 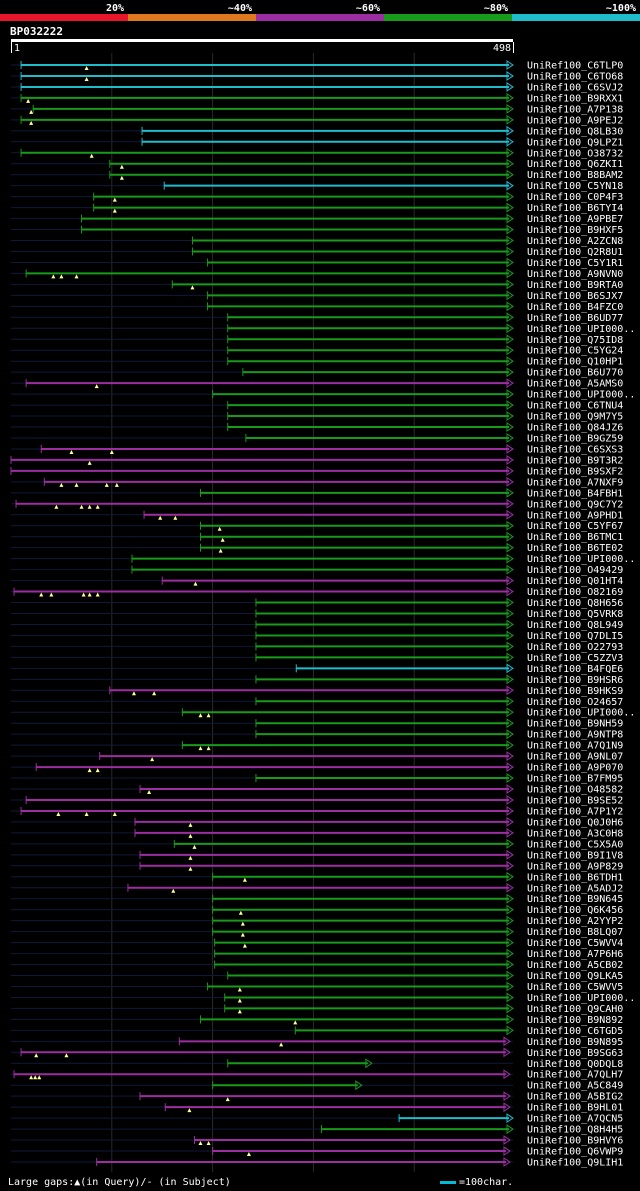 I want to click on identity-legend: 20% ~40% ~60% ~80% ~100%, so click(x=320, y=12).